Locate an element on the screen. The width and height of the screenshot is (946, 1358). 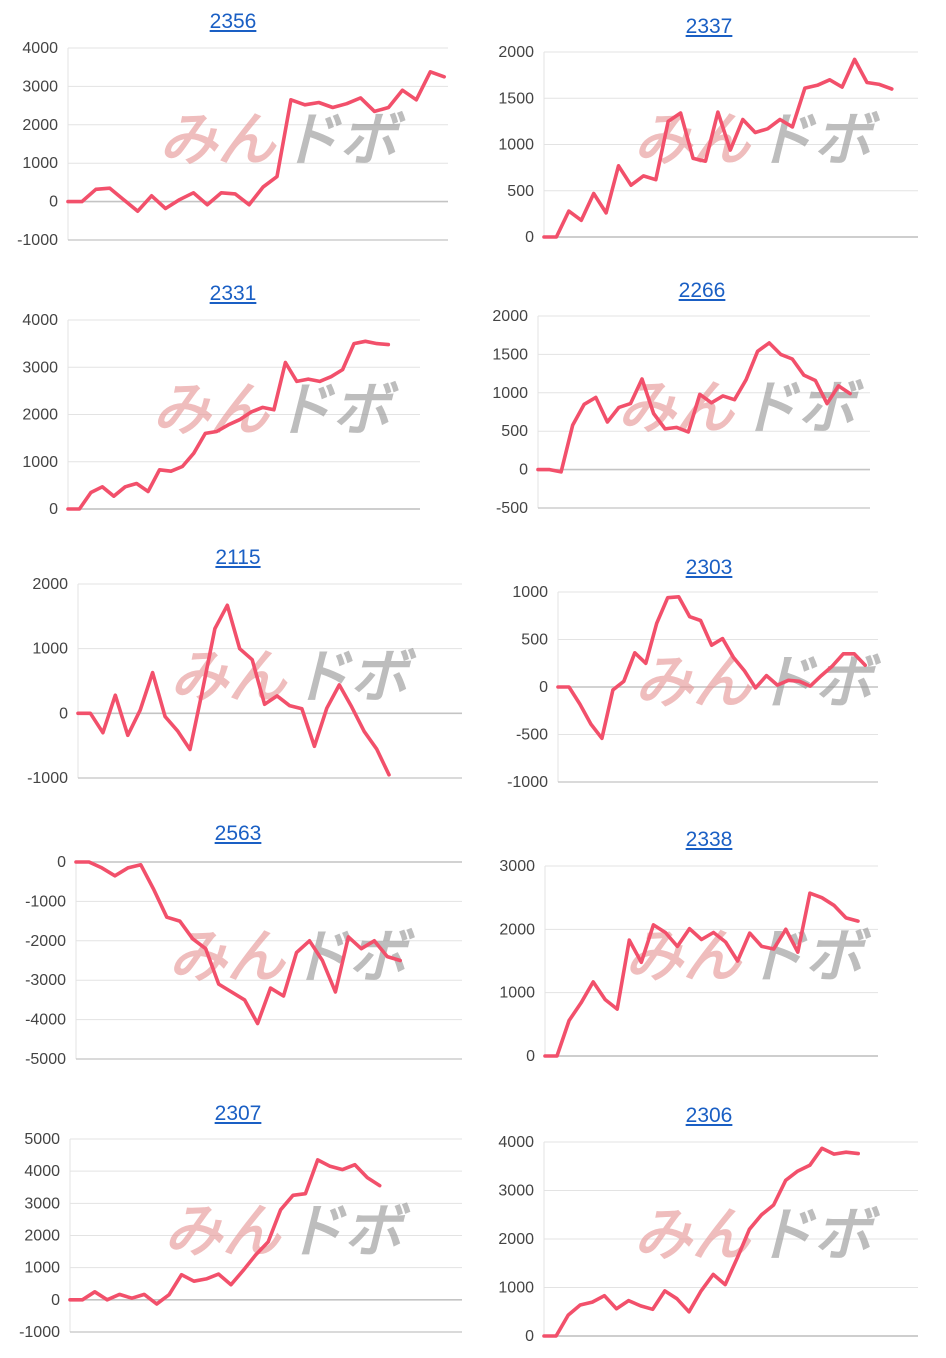
chart-panel: 5000 4000 3000 2000 1000 0 -1000 みん ドボ 2307 is located at coordinates (238, 1226).